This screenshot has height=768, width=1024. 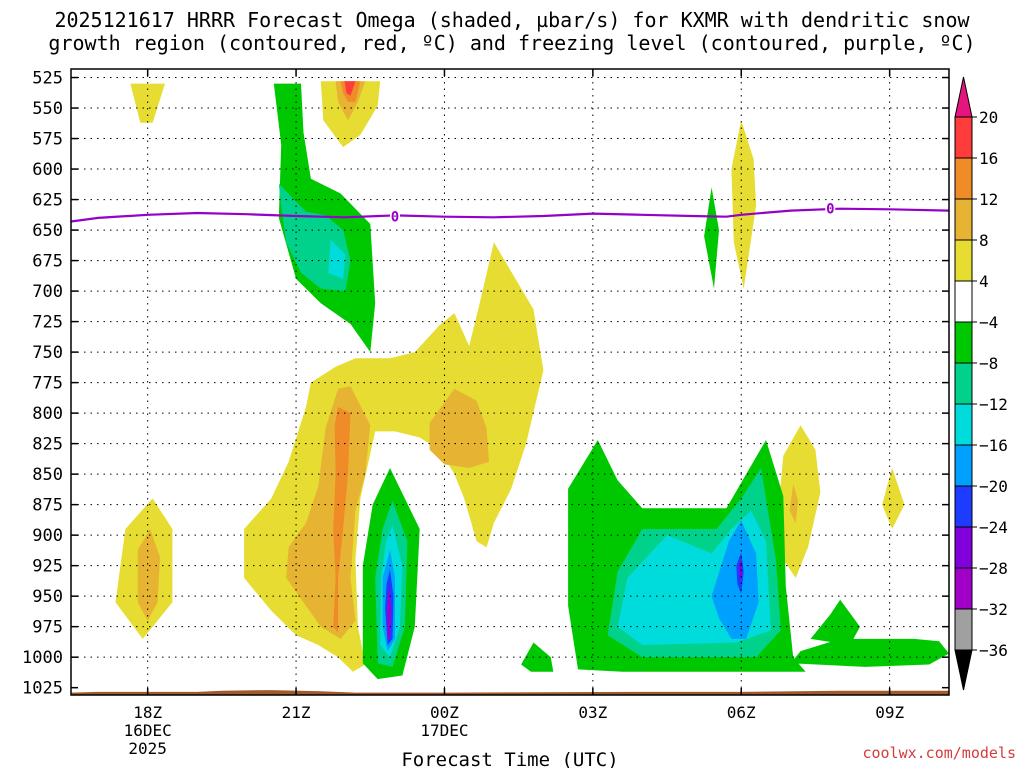 I want to click on x-tick-label: 21Z, so click(x=296, y=712).